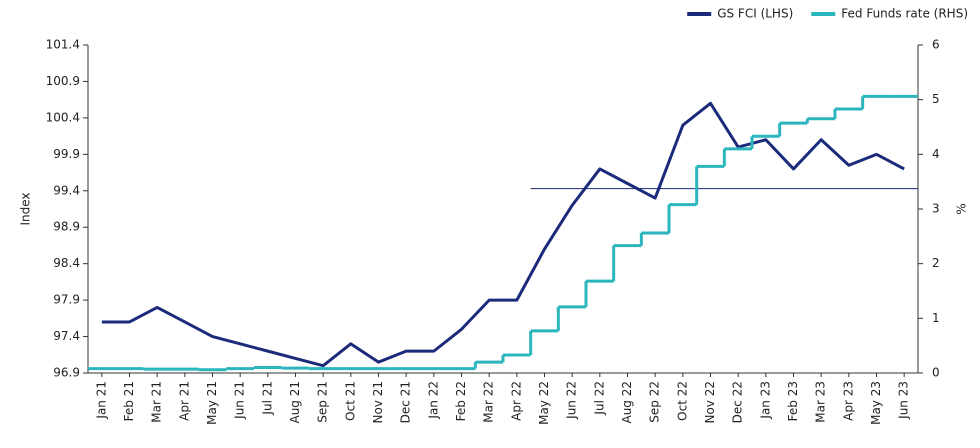 The height and width of the screenshot is (448, 980). Describe the element at coordinates (904, 14) in the screenshot. I see `legend-label: Fed Funds rate (RHS)` at that location.